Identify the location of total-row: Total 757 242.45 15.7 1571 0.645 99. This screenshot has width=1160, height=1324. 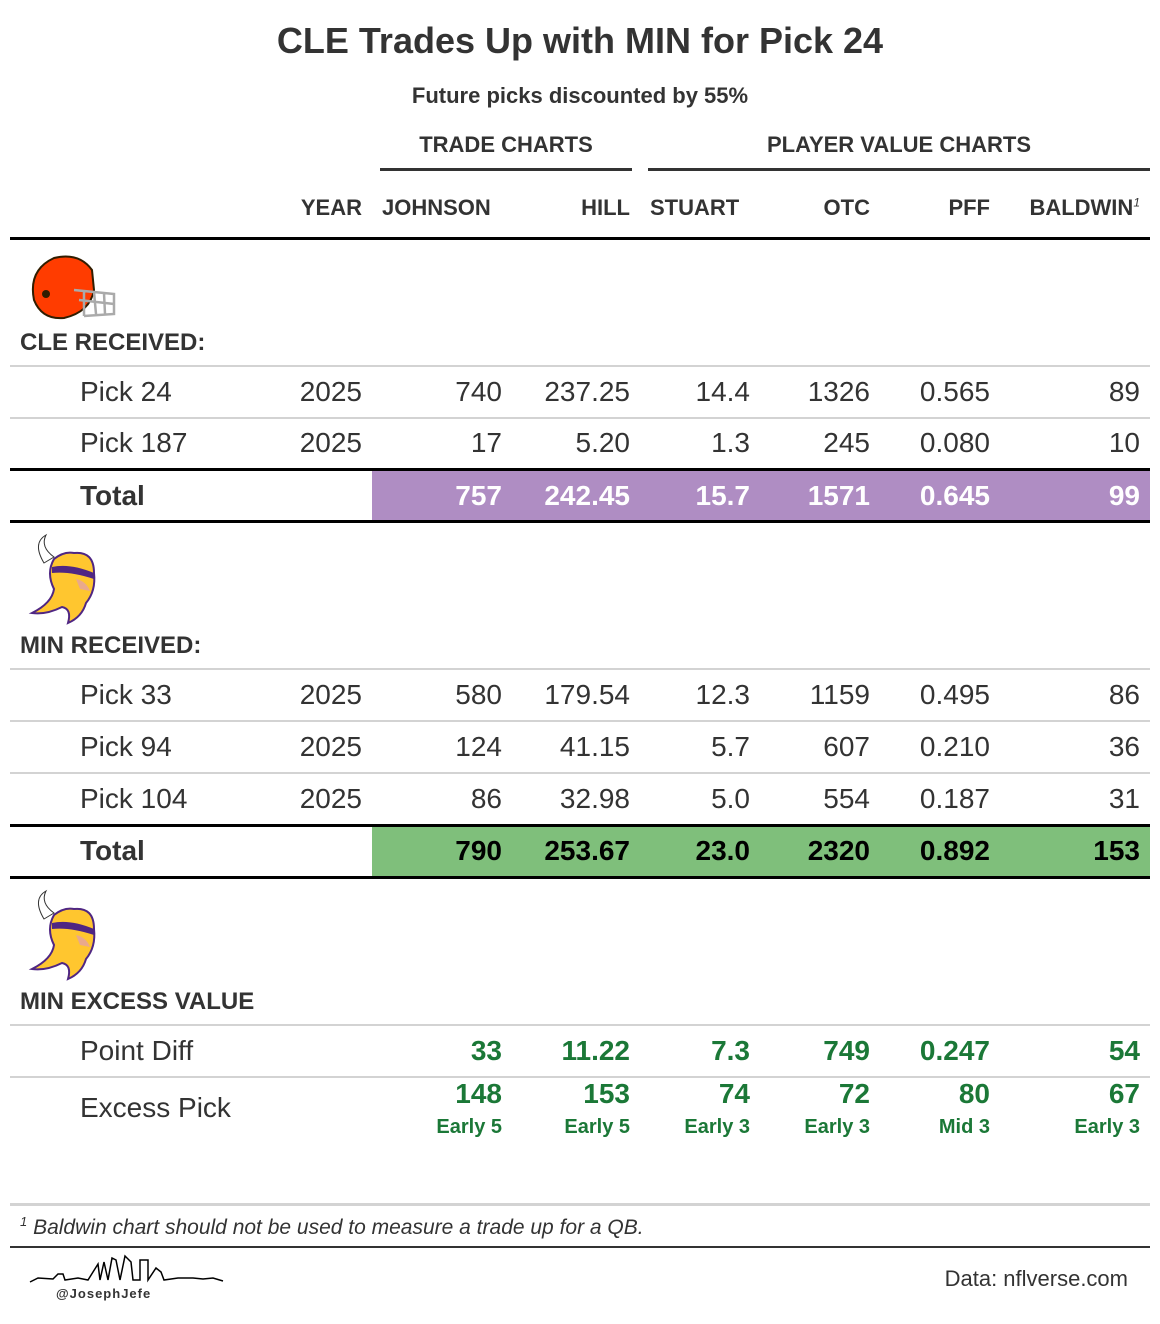
(580, 495).